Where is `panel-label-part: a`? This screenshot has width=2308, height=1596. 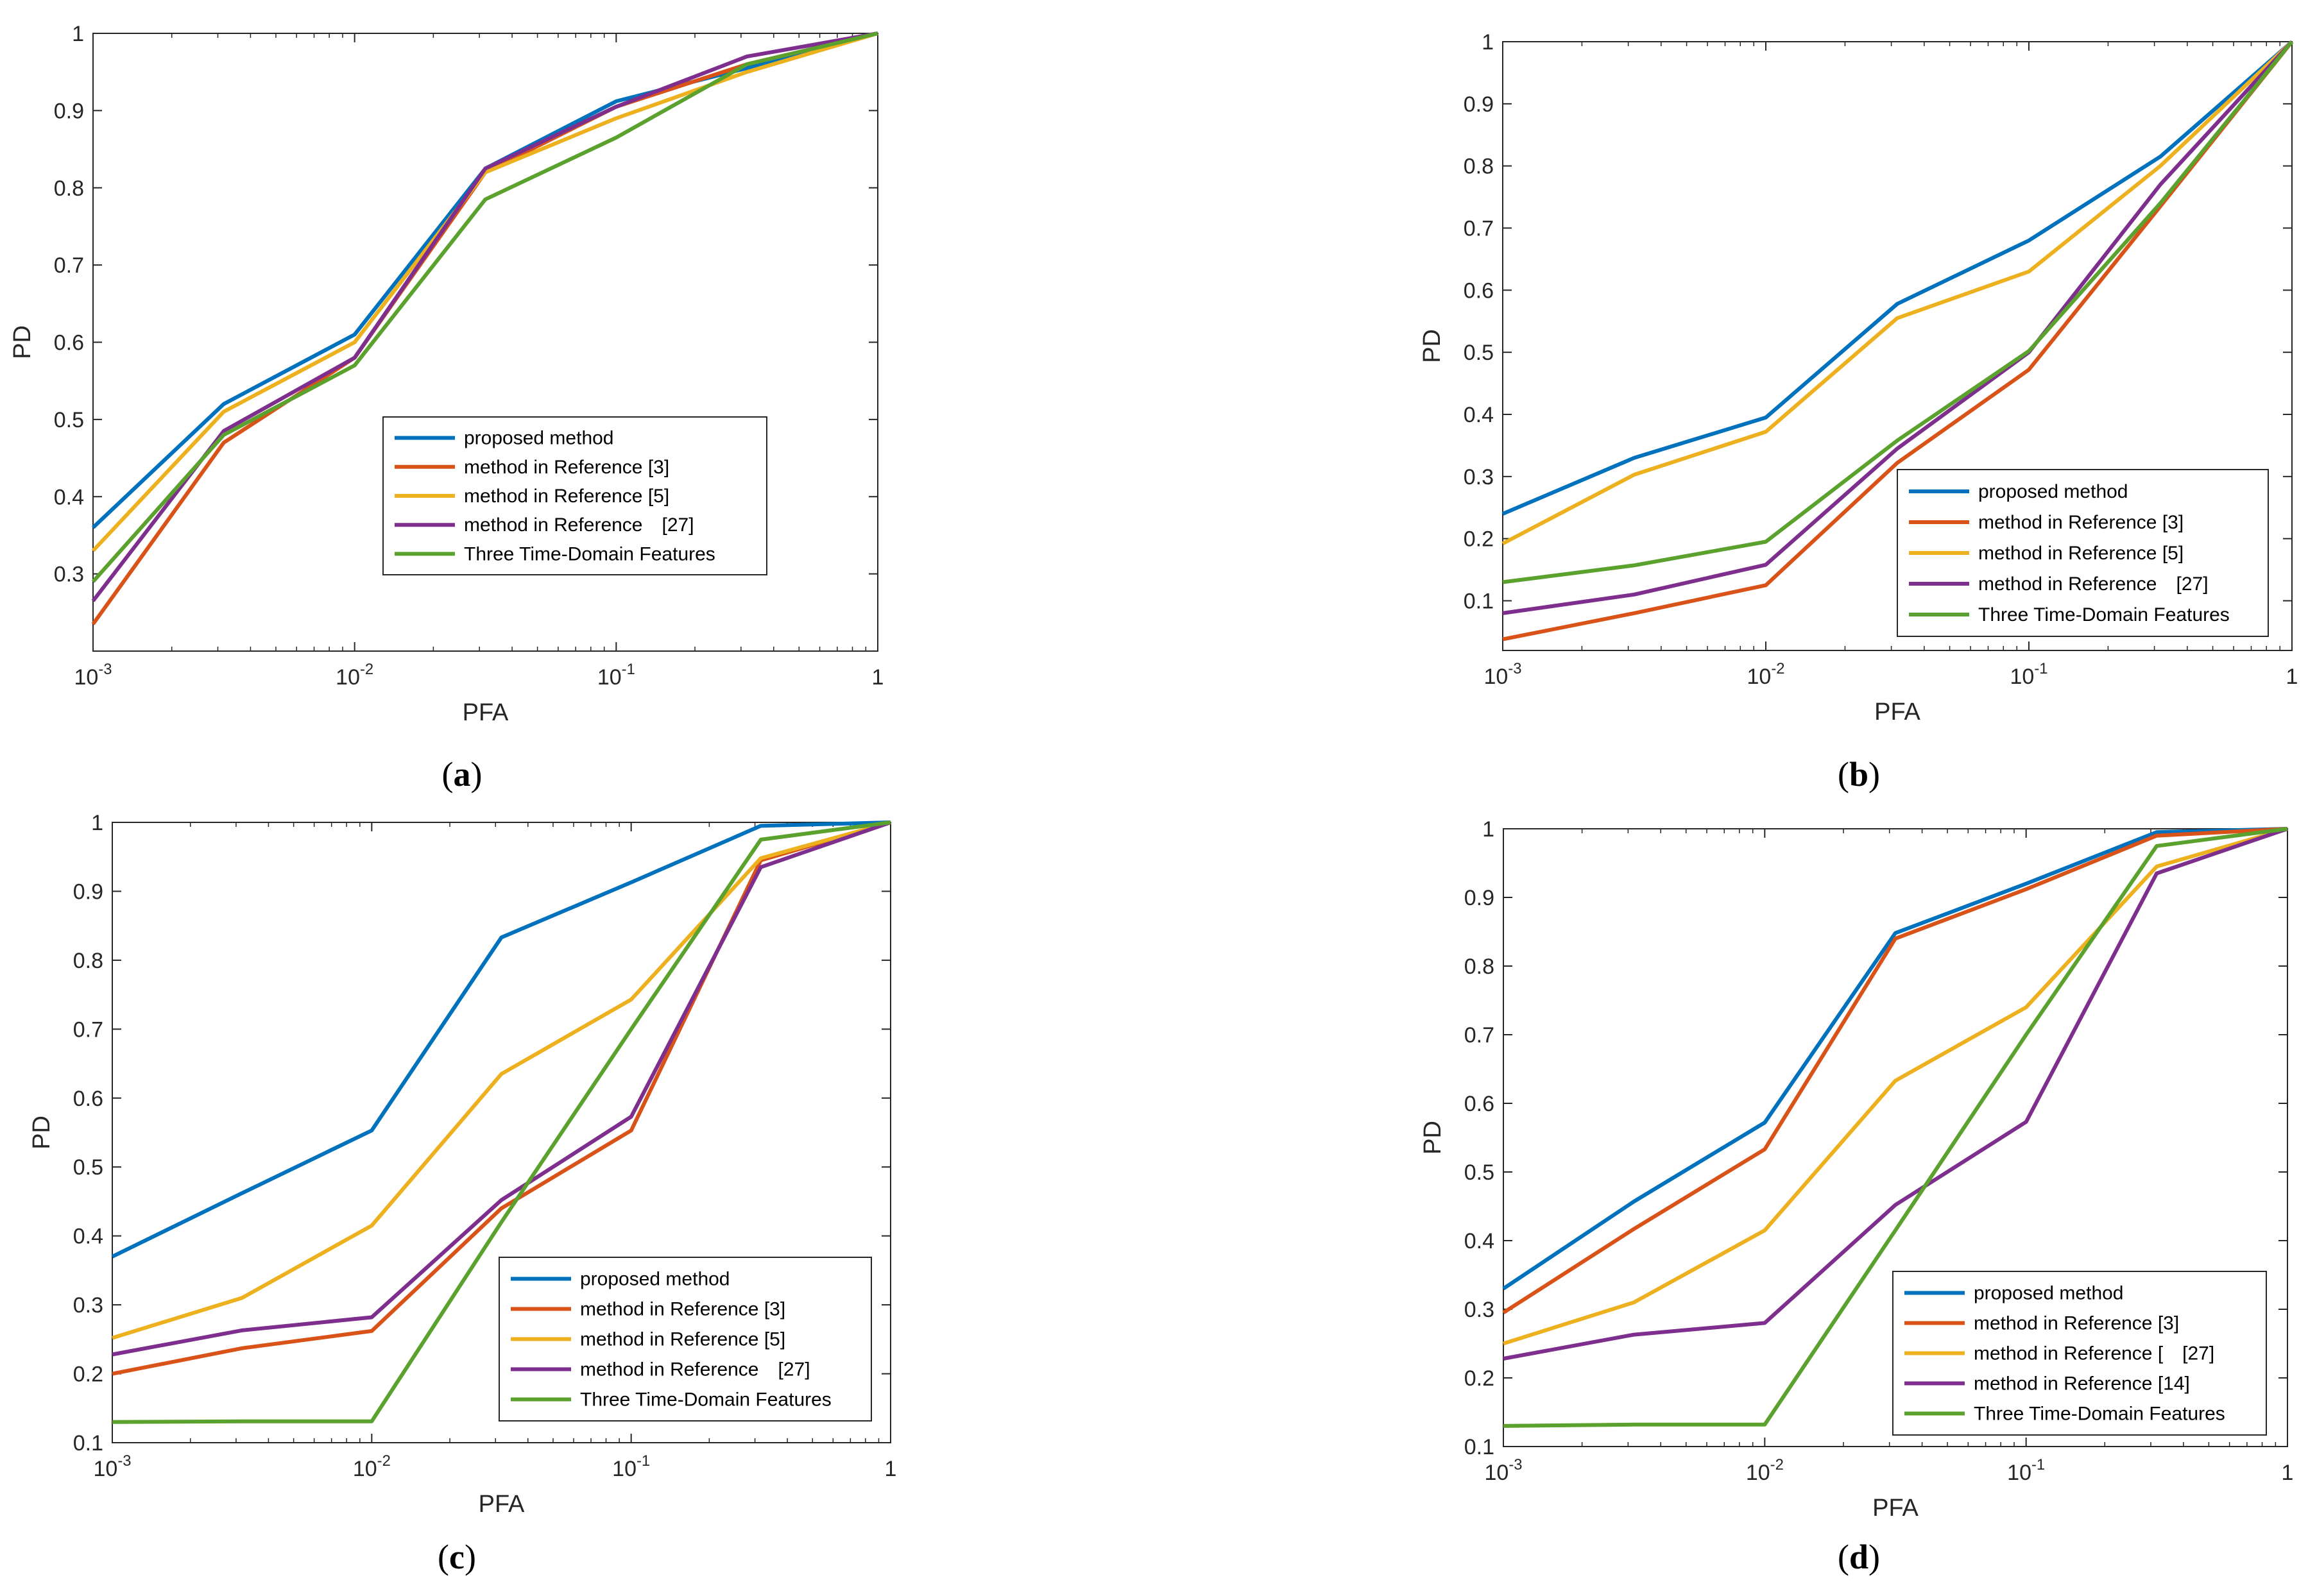
panel-label-part: a is located at coordinates (463, 775).